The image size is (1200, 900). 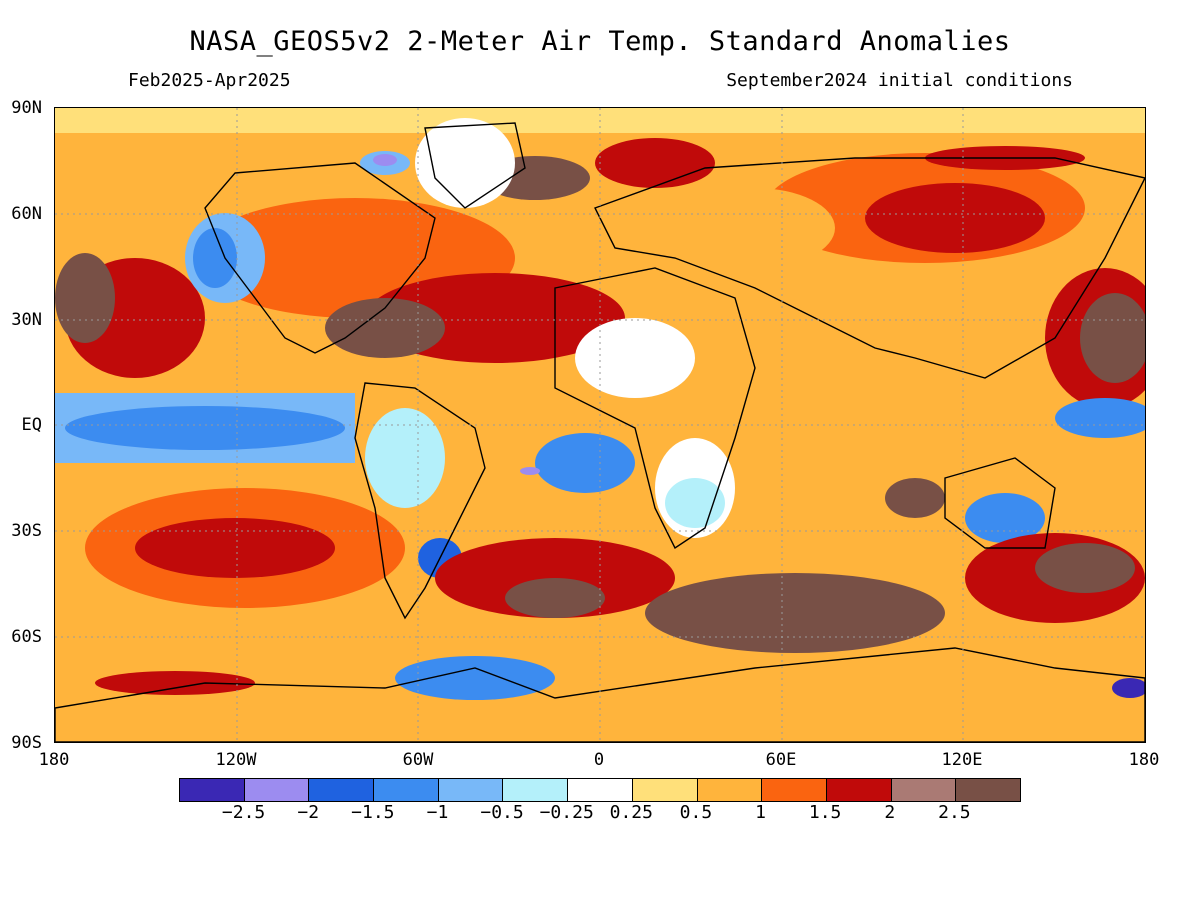 I want to click on colorbar-label: 0.5, so click(x=696, y=812).